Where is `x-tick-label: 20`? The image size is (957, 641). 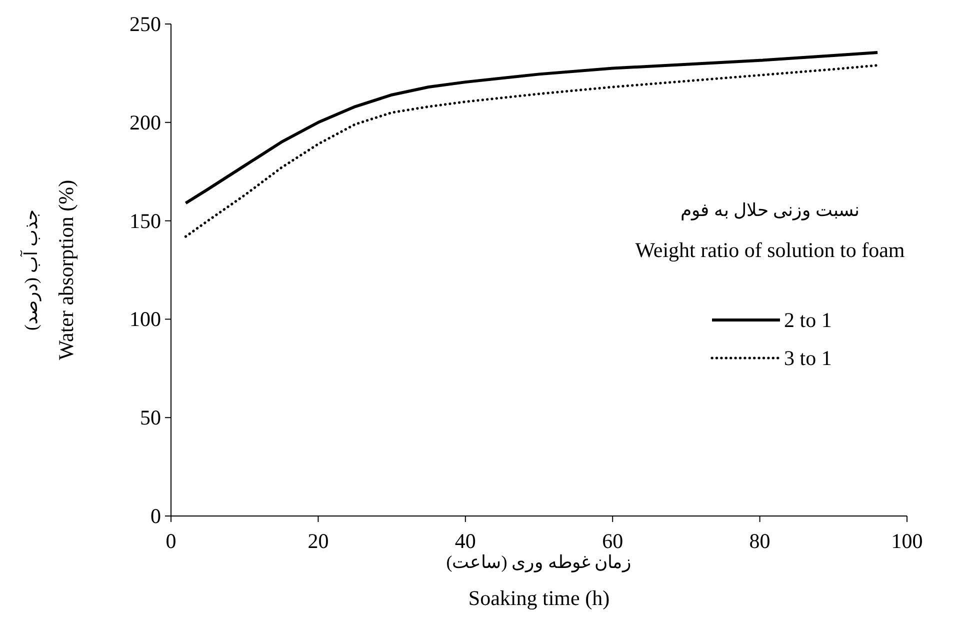
x-tick-label: 20 is located at coordinates (318, 541).